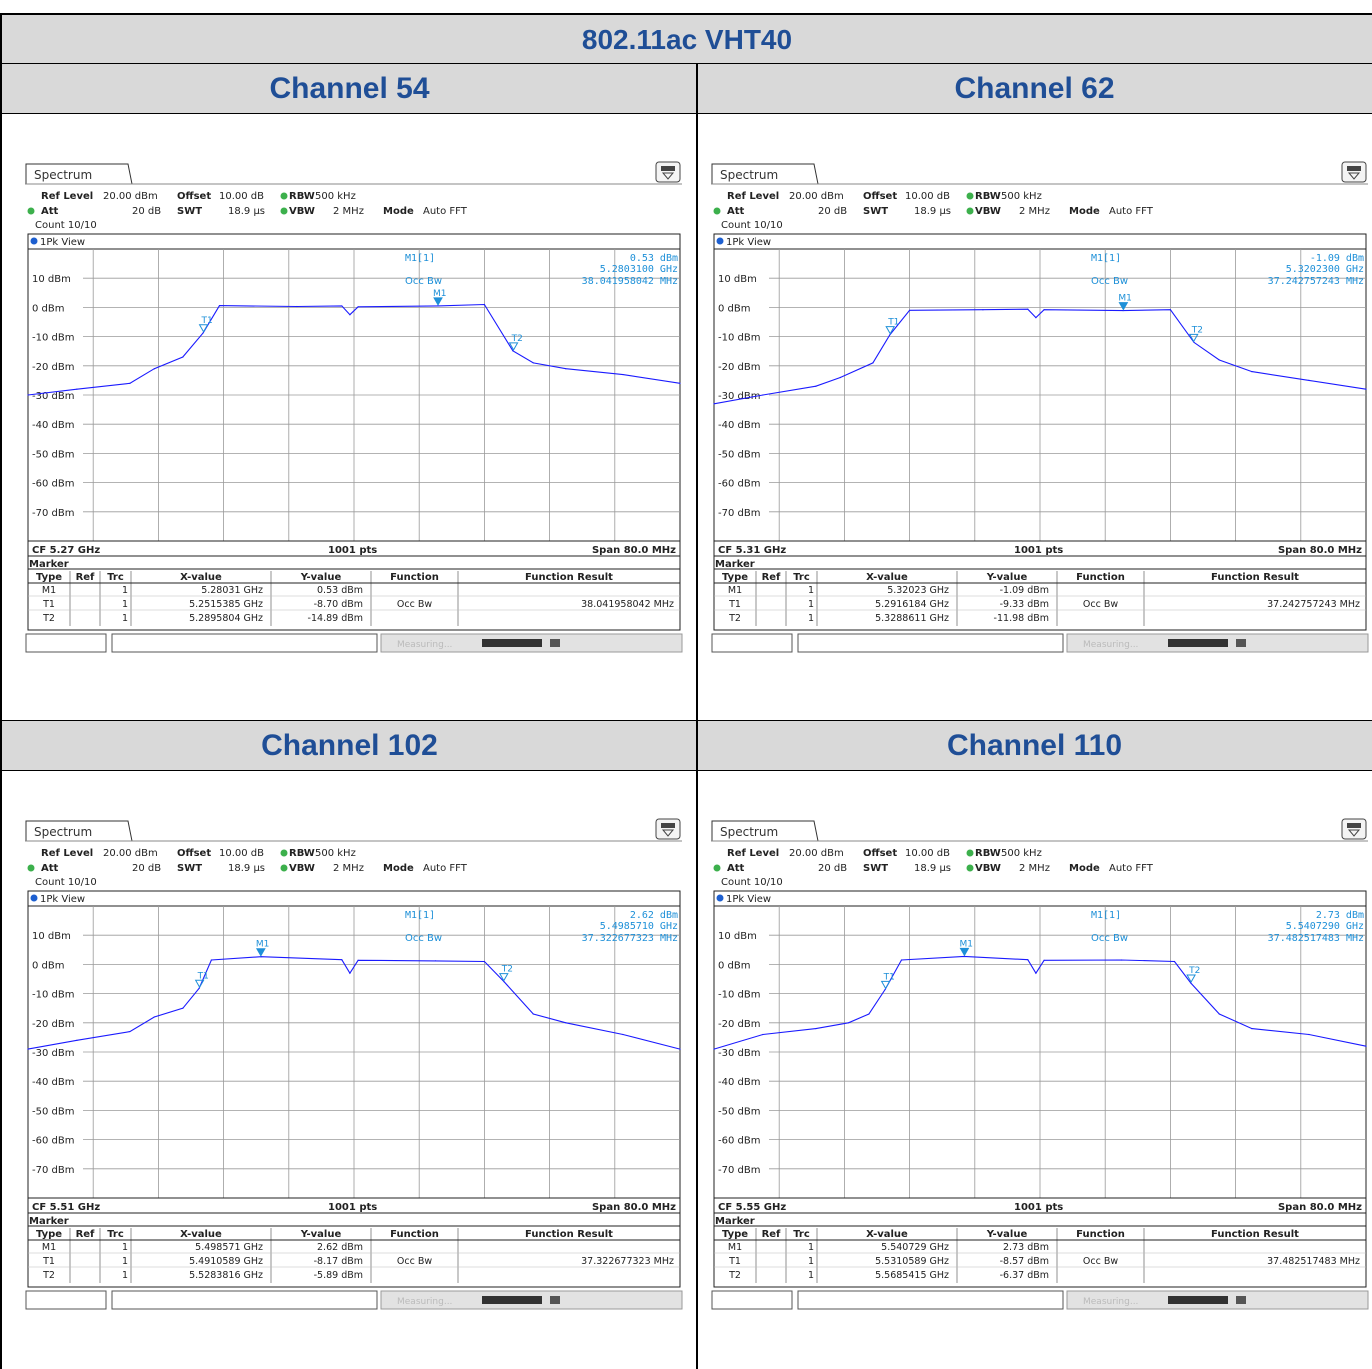 Image resolution: width=1372 pixels, height=1369 pixels. Describe the element at coordinates (49, 1234) in the screenshot. I see `column-header: Type` at that location.